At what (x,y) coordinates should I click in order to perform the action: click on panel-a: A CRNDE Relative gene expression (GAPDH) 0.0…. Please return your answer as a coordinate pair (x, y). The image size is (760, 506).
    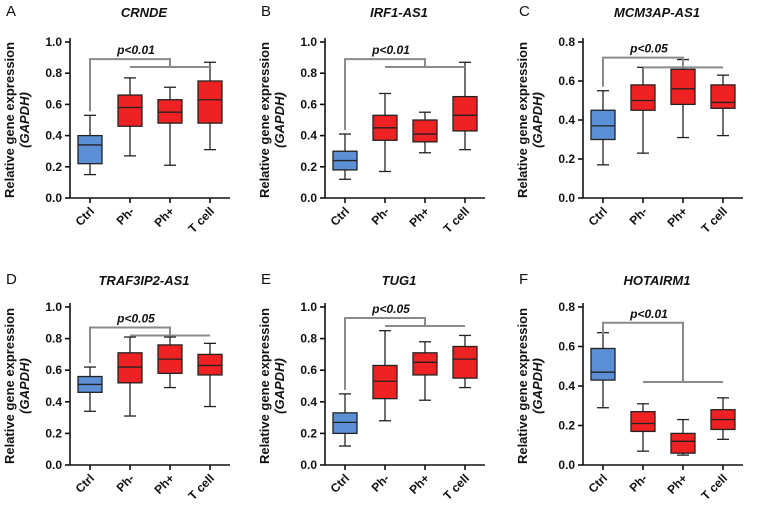
    Looking at the image, I should click on (116, 119).